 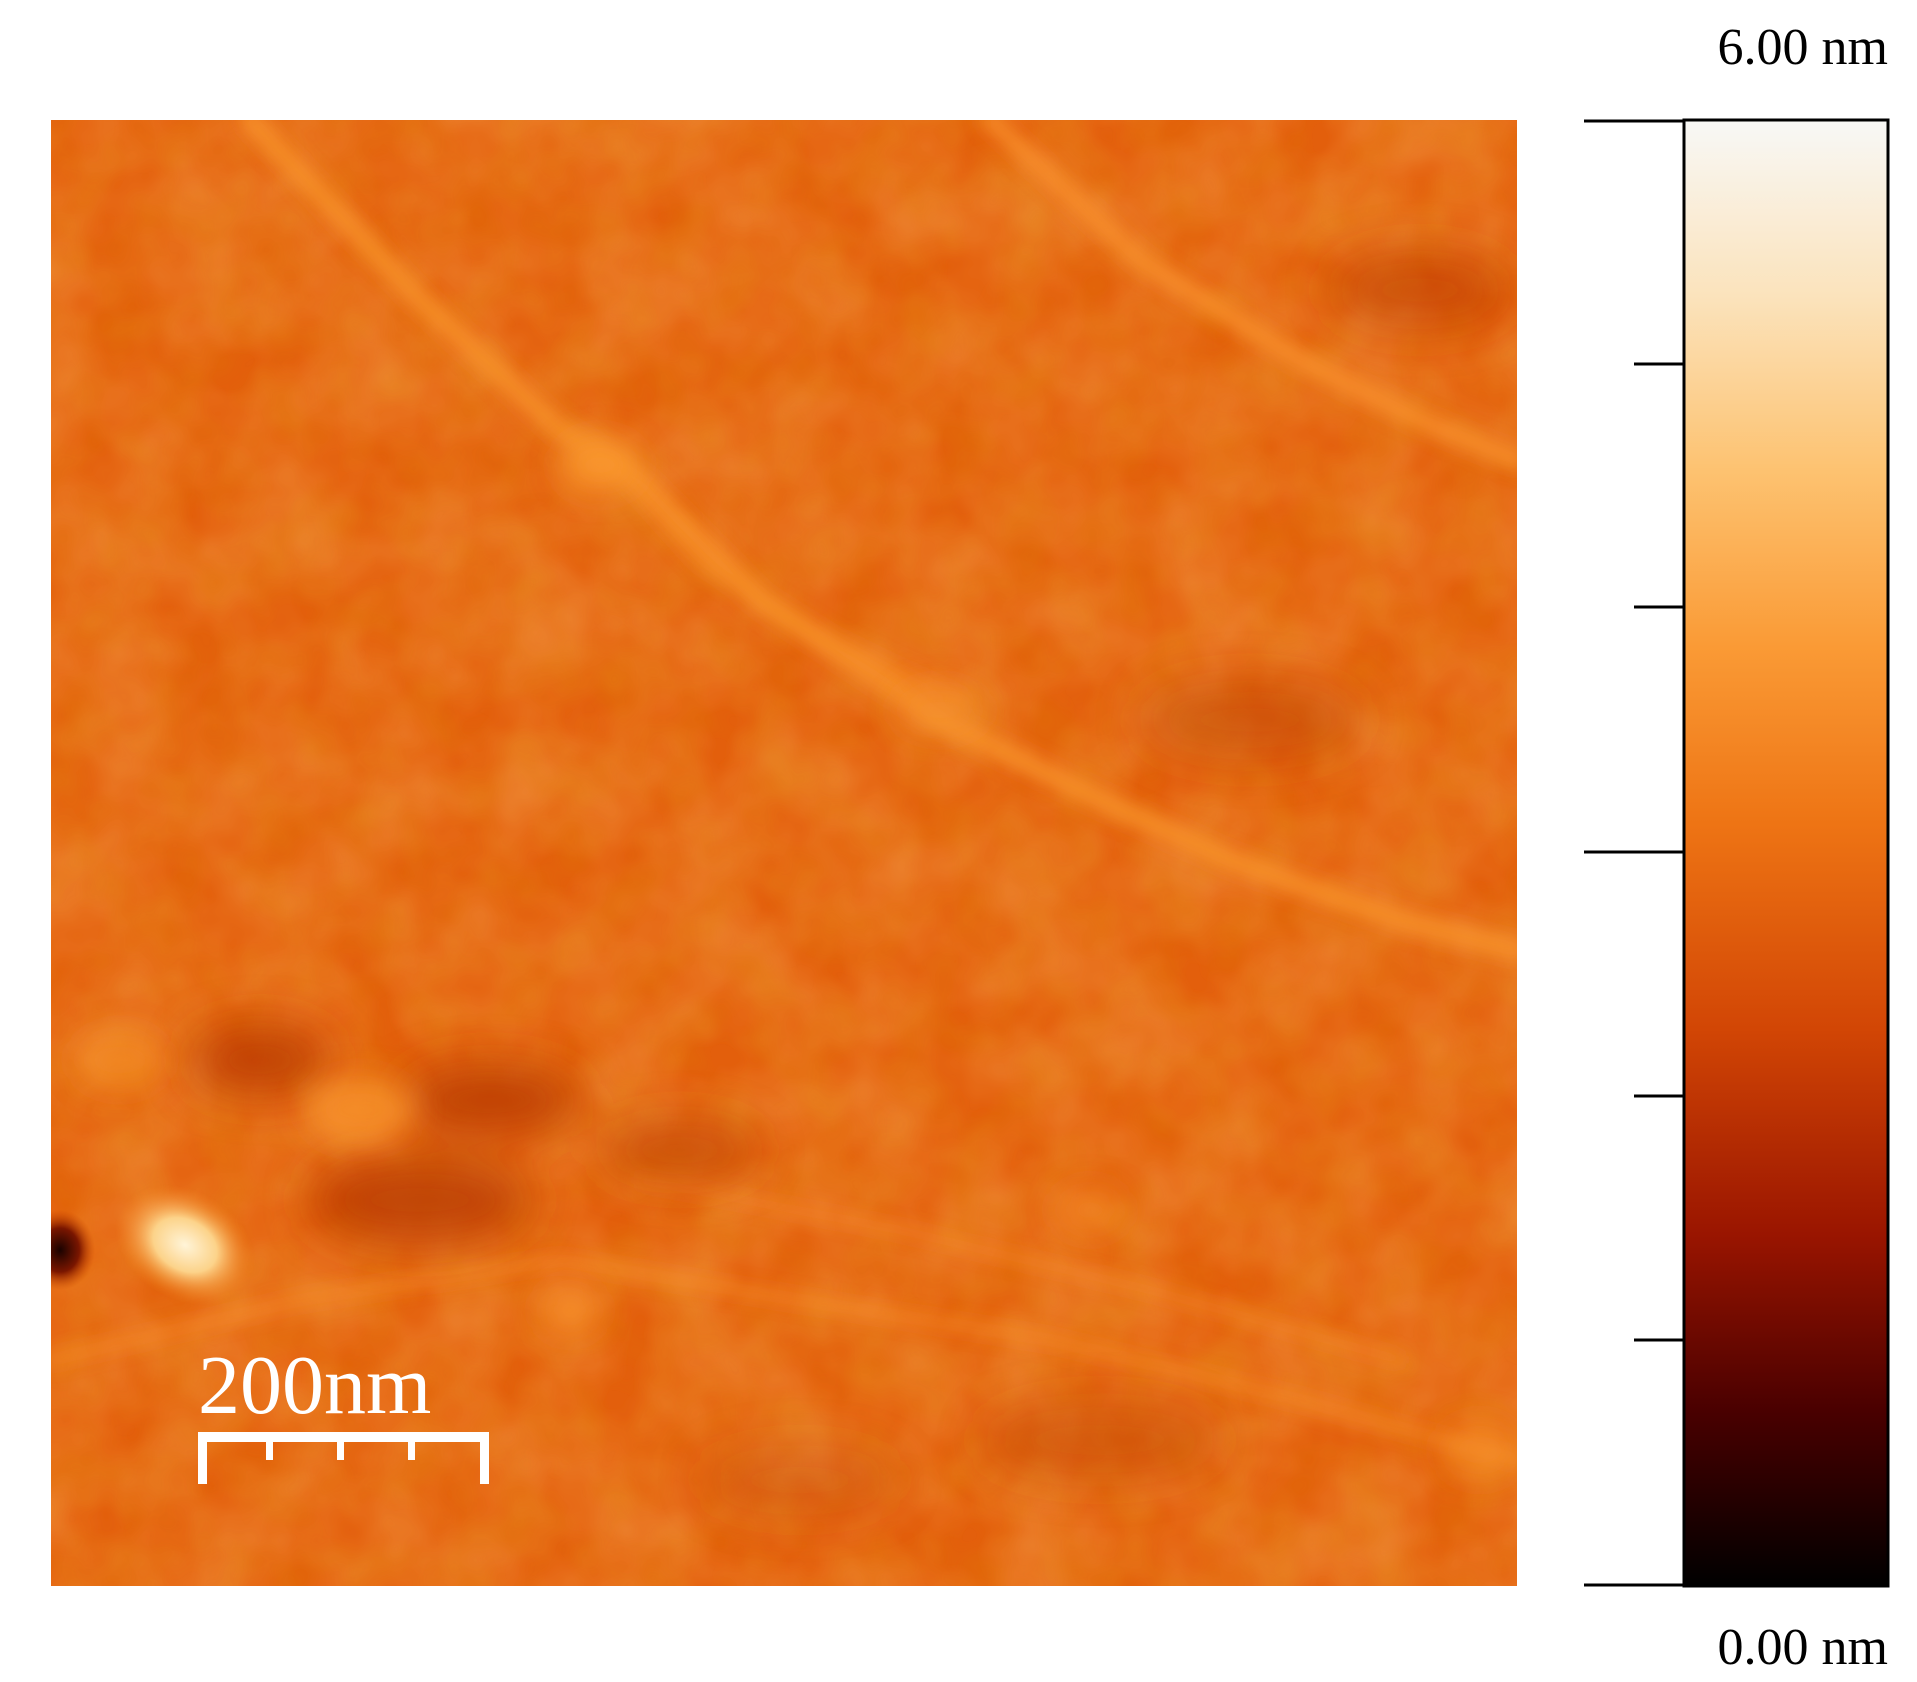 What do you see at coordinates (314, 1385) in the screenshot?
I see `scale-bar-label: 200nm` at bounding box center [314, 1385].